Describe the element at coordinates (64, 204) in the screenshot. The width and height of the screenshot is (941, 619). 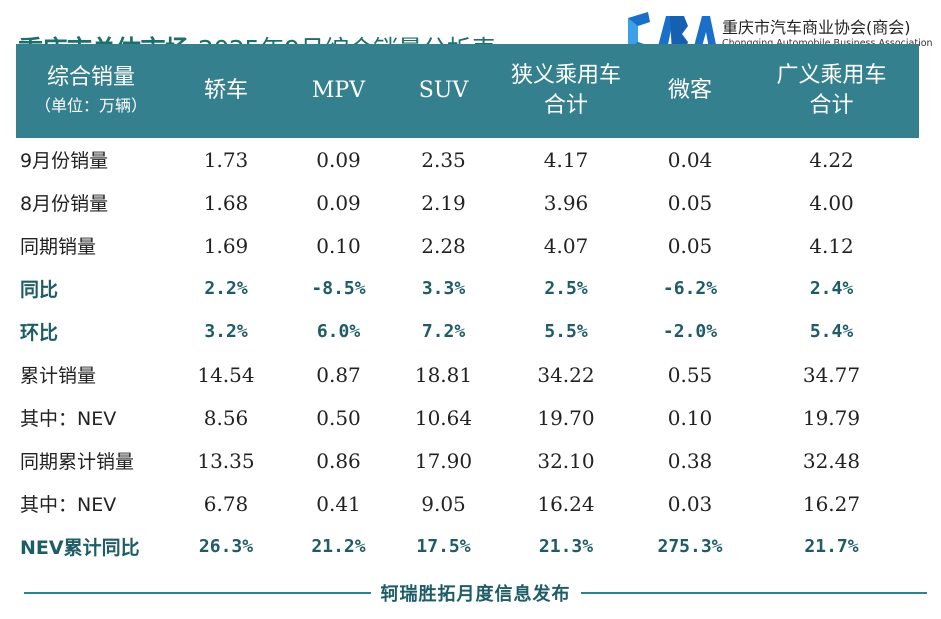
I see `row-label: 8月份销量` at that location.